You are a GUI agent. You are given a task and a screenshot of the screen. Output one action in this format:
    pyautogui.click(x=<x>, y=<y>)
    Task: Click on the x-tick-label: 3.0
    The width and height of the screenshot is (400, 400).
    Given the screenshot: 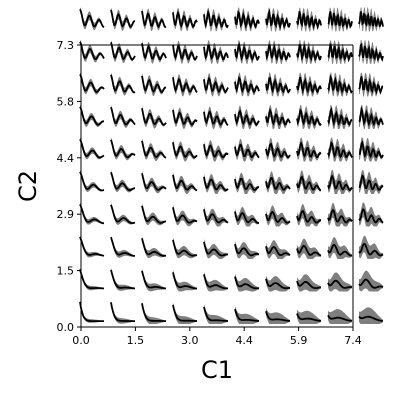 What is the action you would take?
    pyautogui.click(x=190, y=340)
    